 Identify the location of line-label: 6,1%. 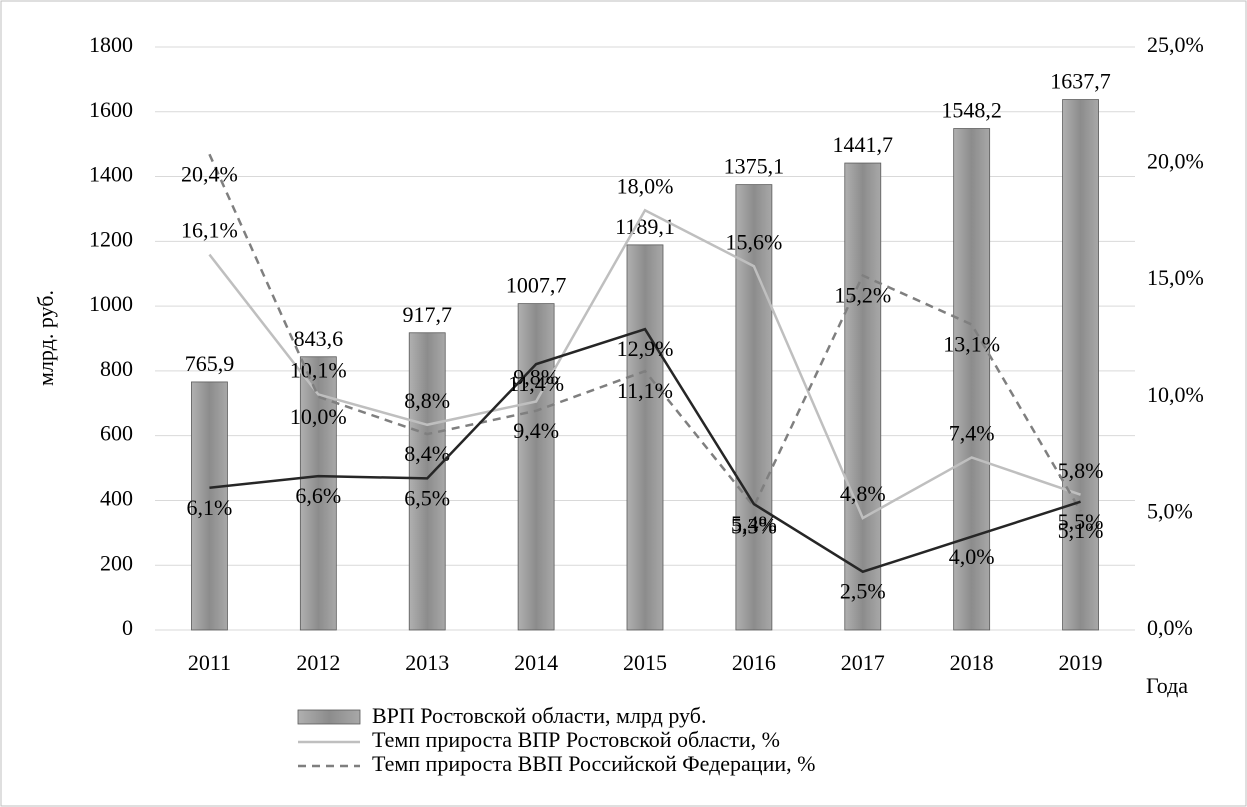
(210, 507).